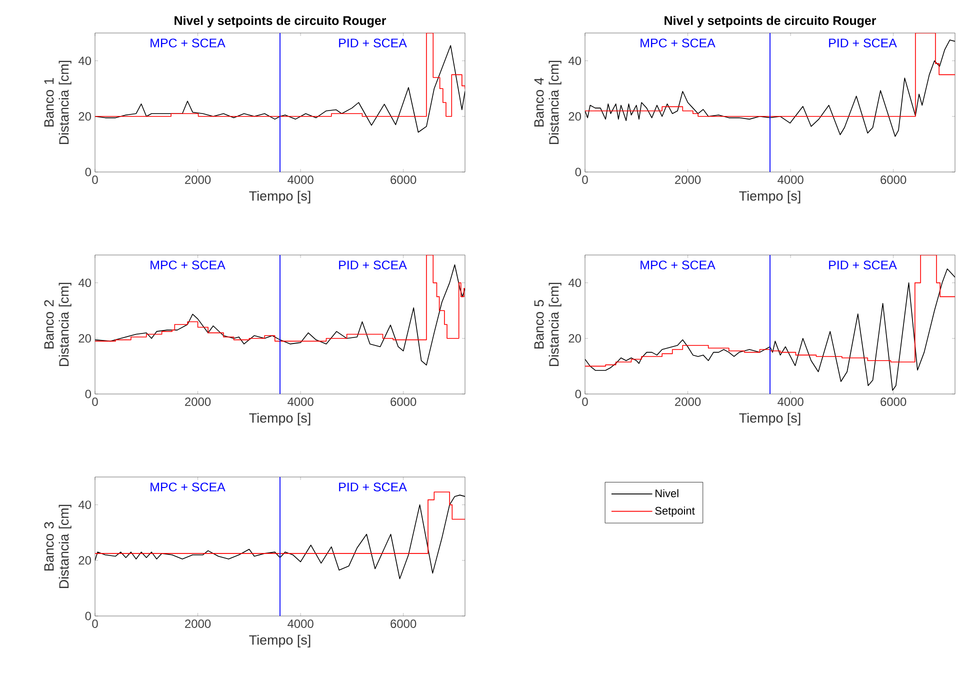 Image resolution: width=970 pixels, height=677 pixels. I want to click on legend-label: Setpoint, so click(675, 511).